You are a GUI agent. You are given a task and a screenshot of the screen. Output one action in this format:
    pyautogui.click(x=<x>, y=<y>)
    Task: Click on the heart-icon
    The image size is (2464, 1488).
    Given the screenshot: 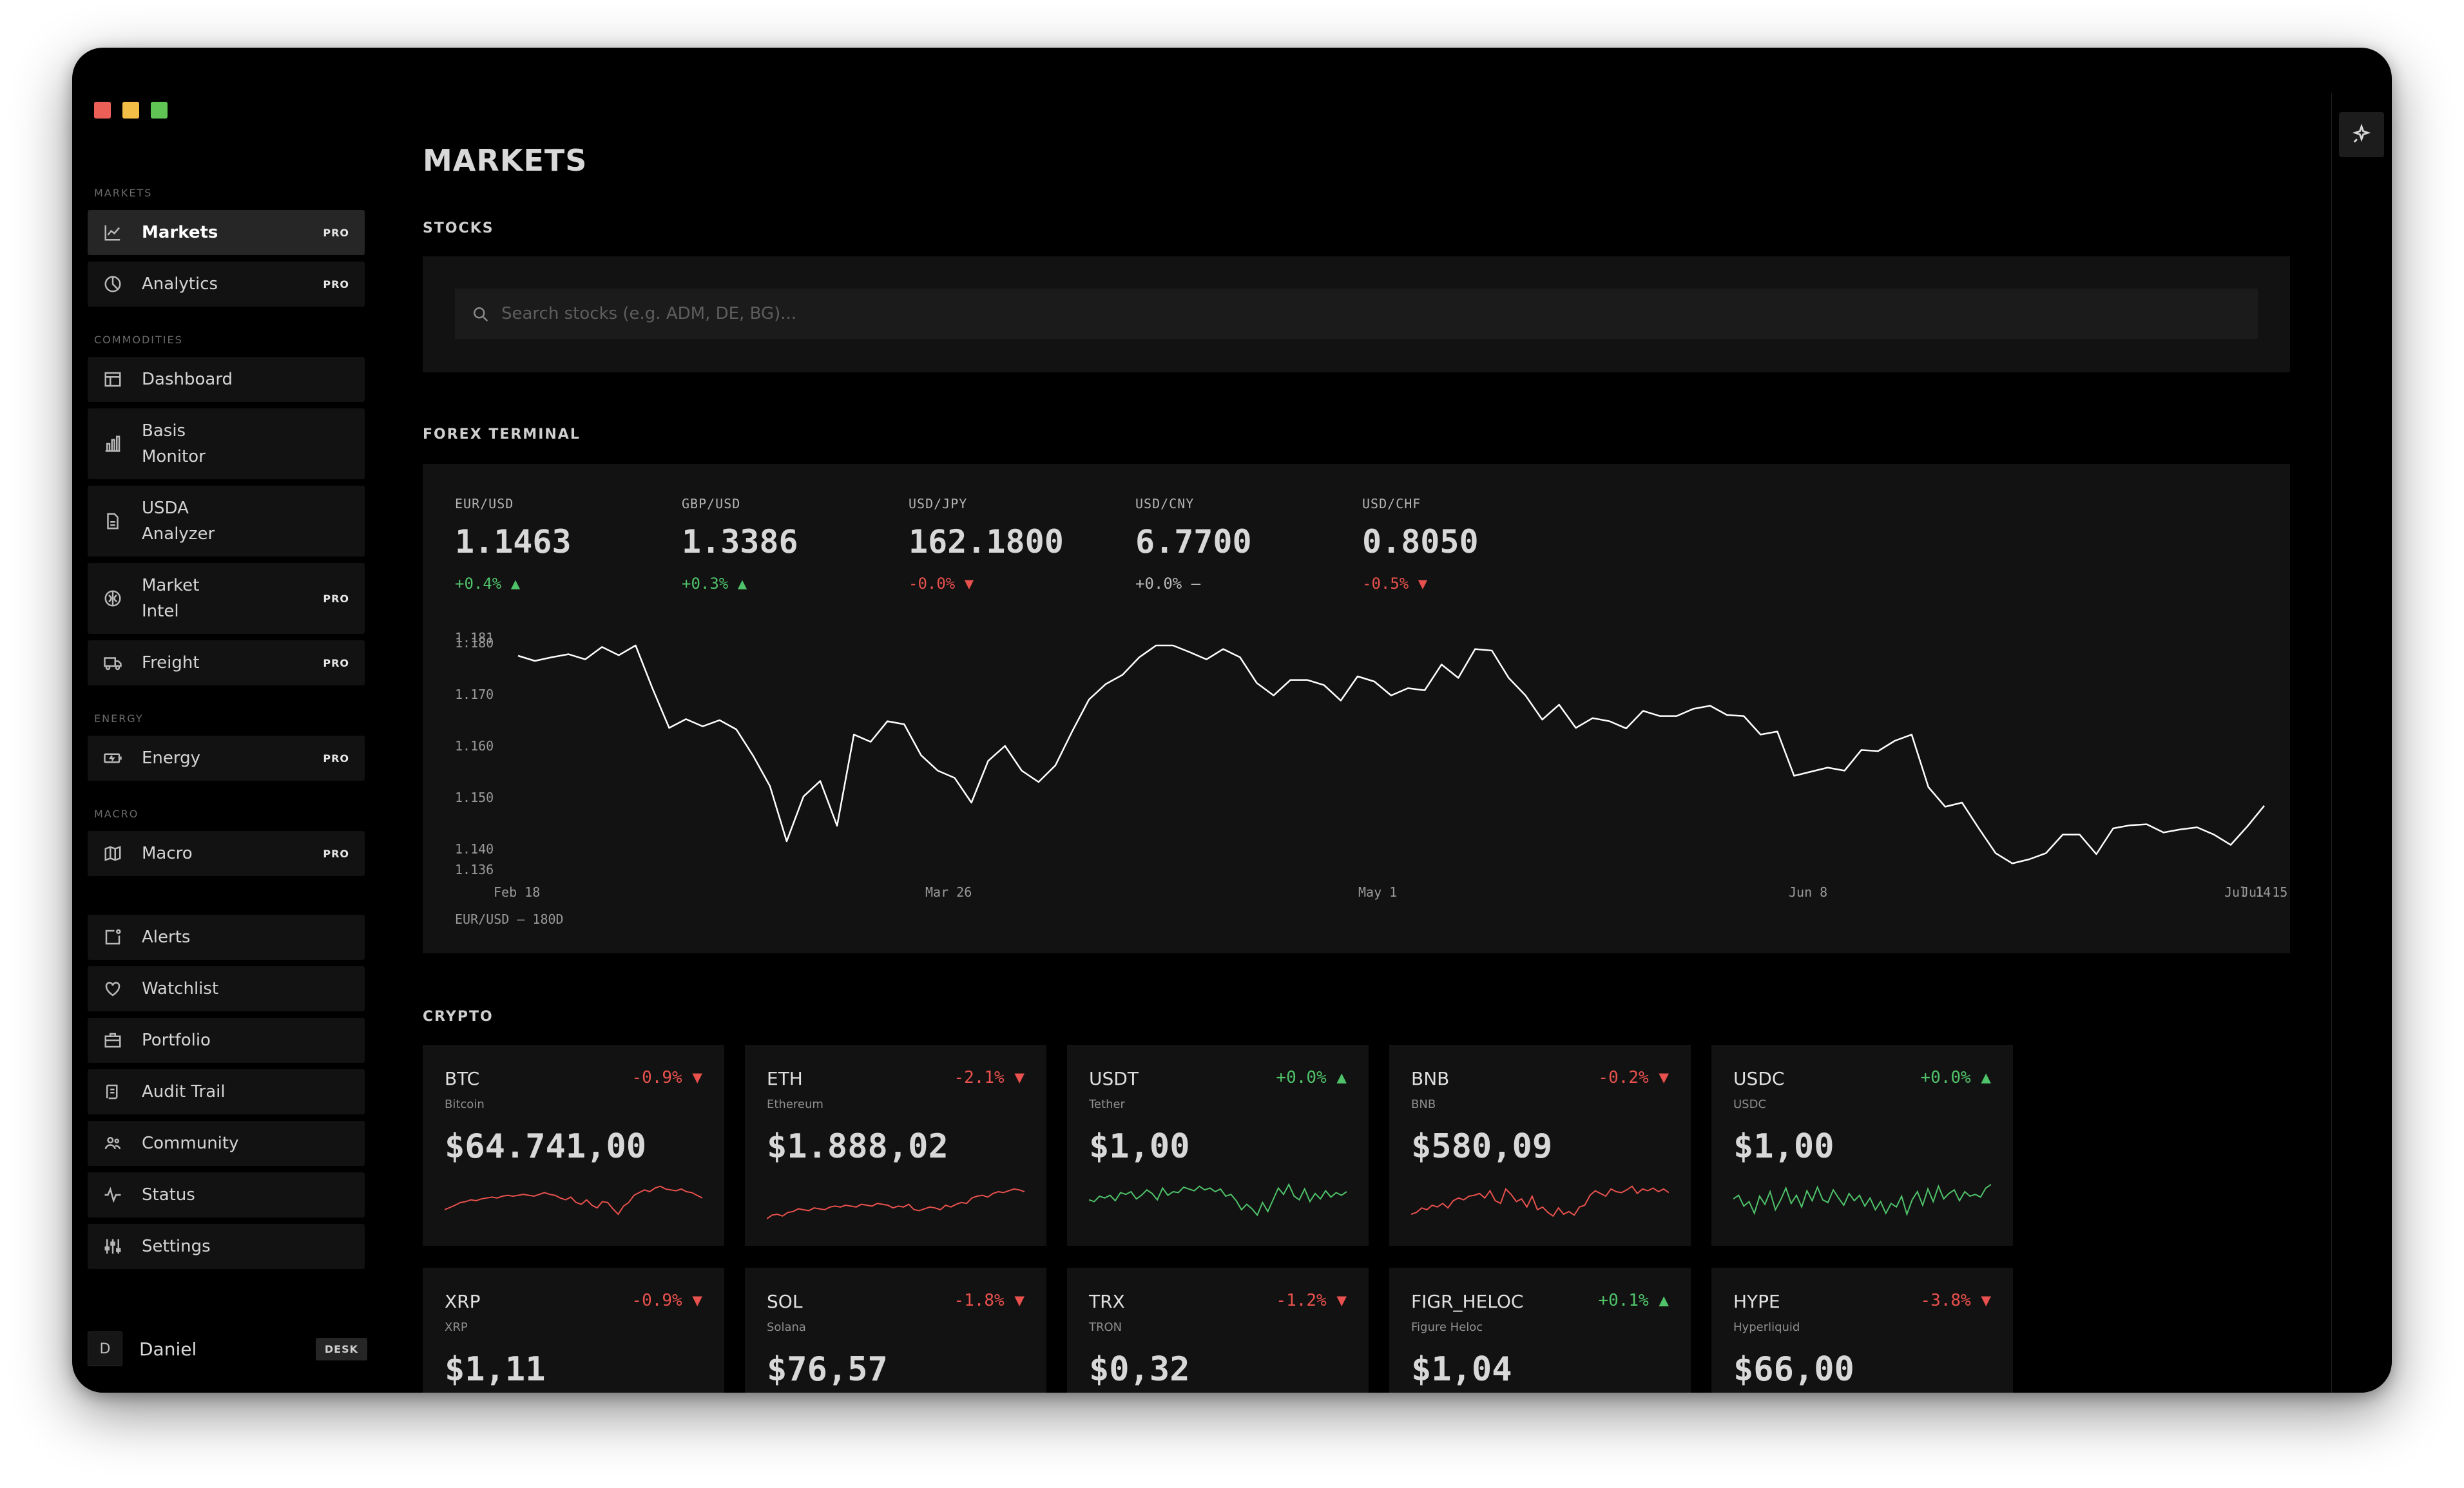 What is the action you would take?
    pyautogui.click(x=112, y=990)
    